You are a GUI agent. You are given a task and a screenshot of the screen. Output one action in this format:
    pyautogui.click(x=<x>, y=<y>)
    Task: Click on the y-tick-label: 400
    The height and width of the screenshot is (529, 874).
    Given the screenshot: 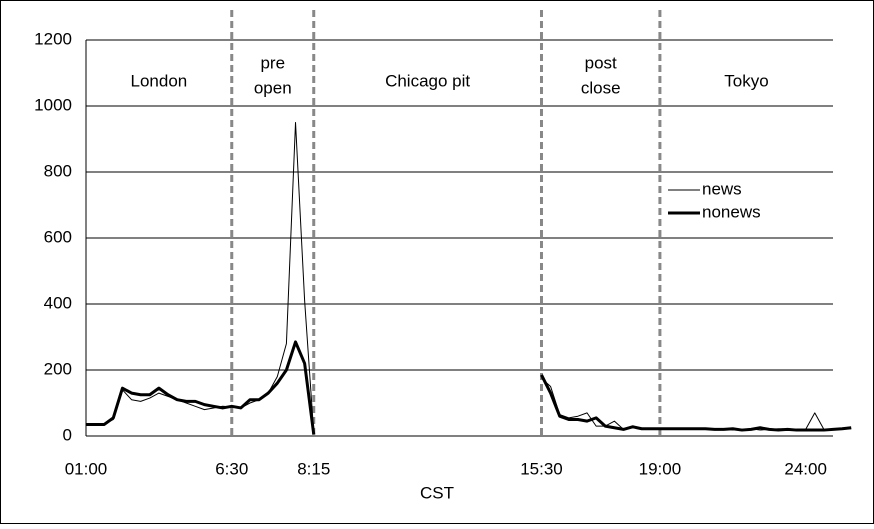 What is the action you would take?
    pyautogui.click(x=58, y=302)
    